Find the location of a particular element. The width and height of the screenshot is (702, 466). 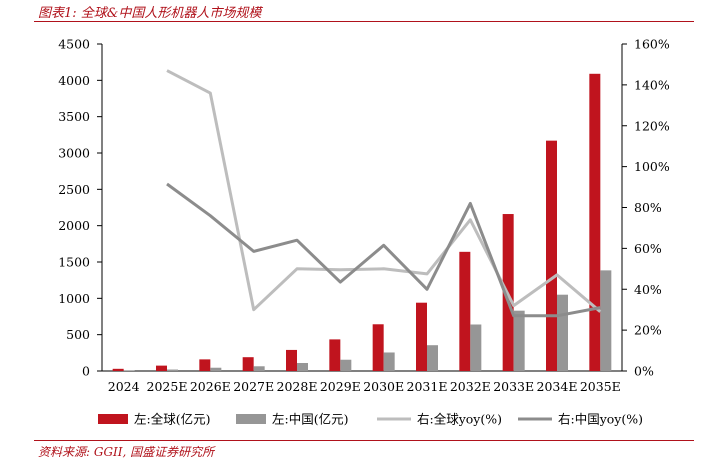

footer-divider is located at coordinates (364, 440).